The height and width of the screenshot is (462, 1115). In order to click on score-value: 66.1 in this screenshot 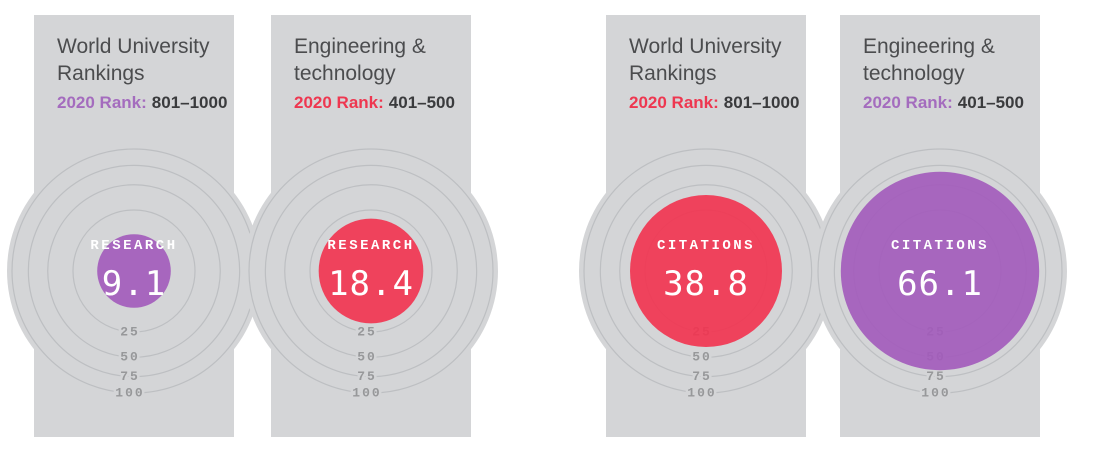, I will do `click(940, 284)`.